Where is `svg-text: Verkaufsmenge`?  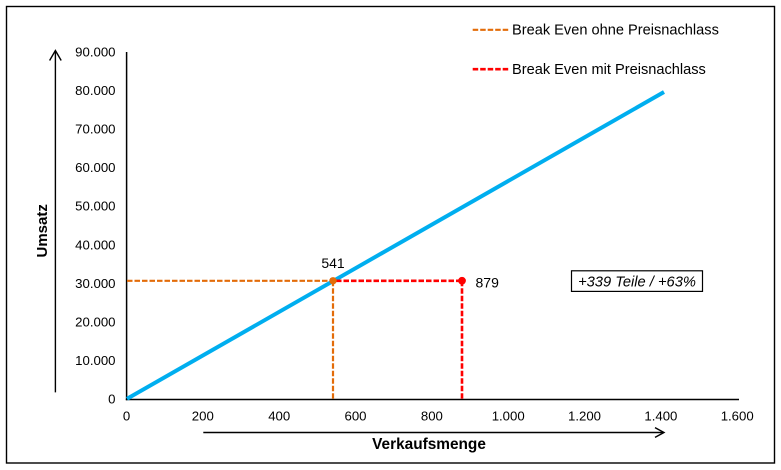
svg-text: Verkaufsmenge is located at coordinates (429, 444).